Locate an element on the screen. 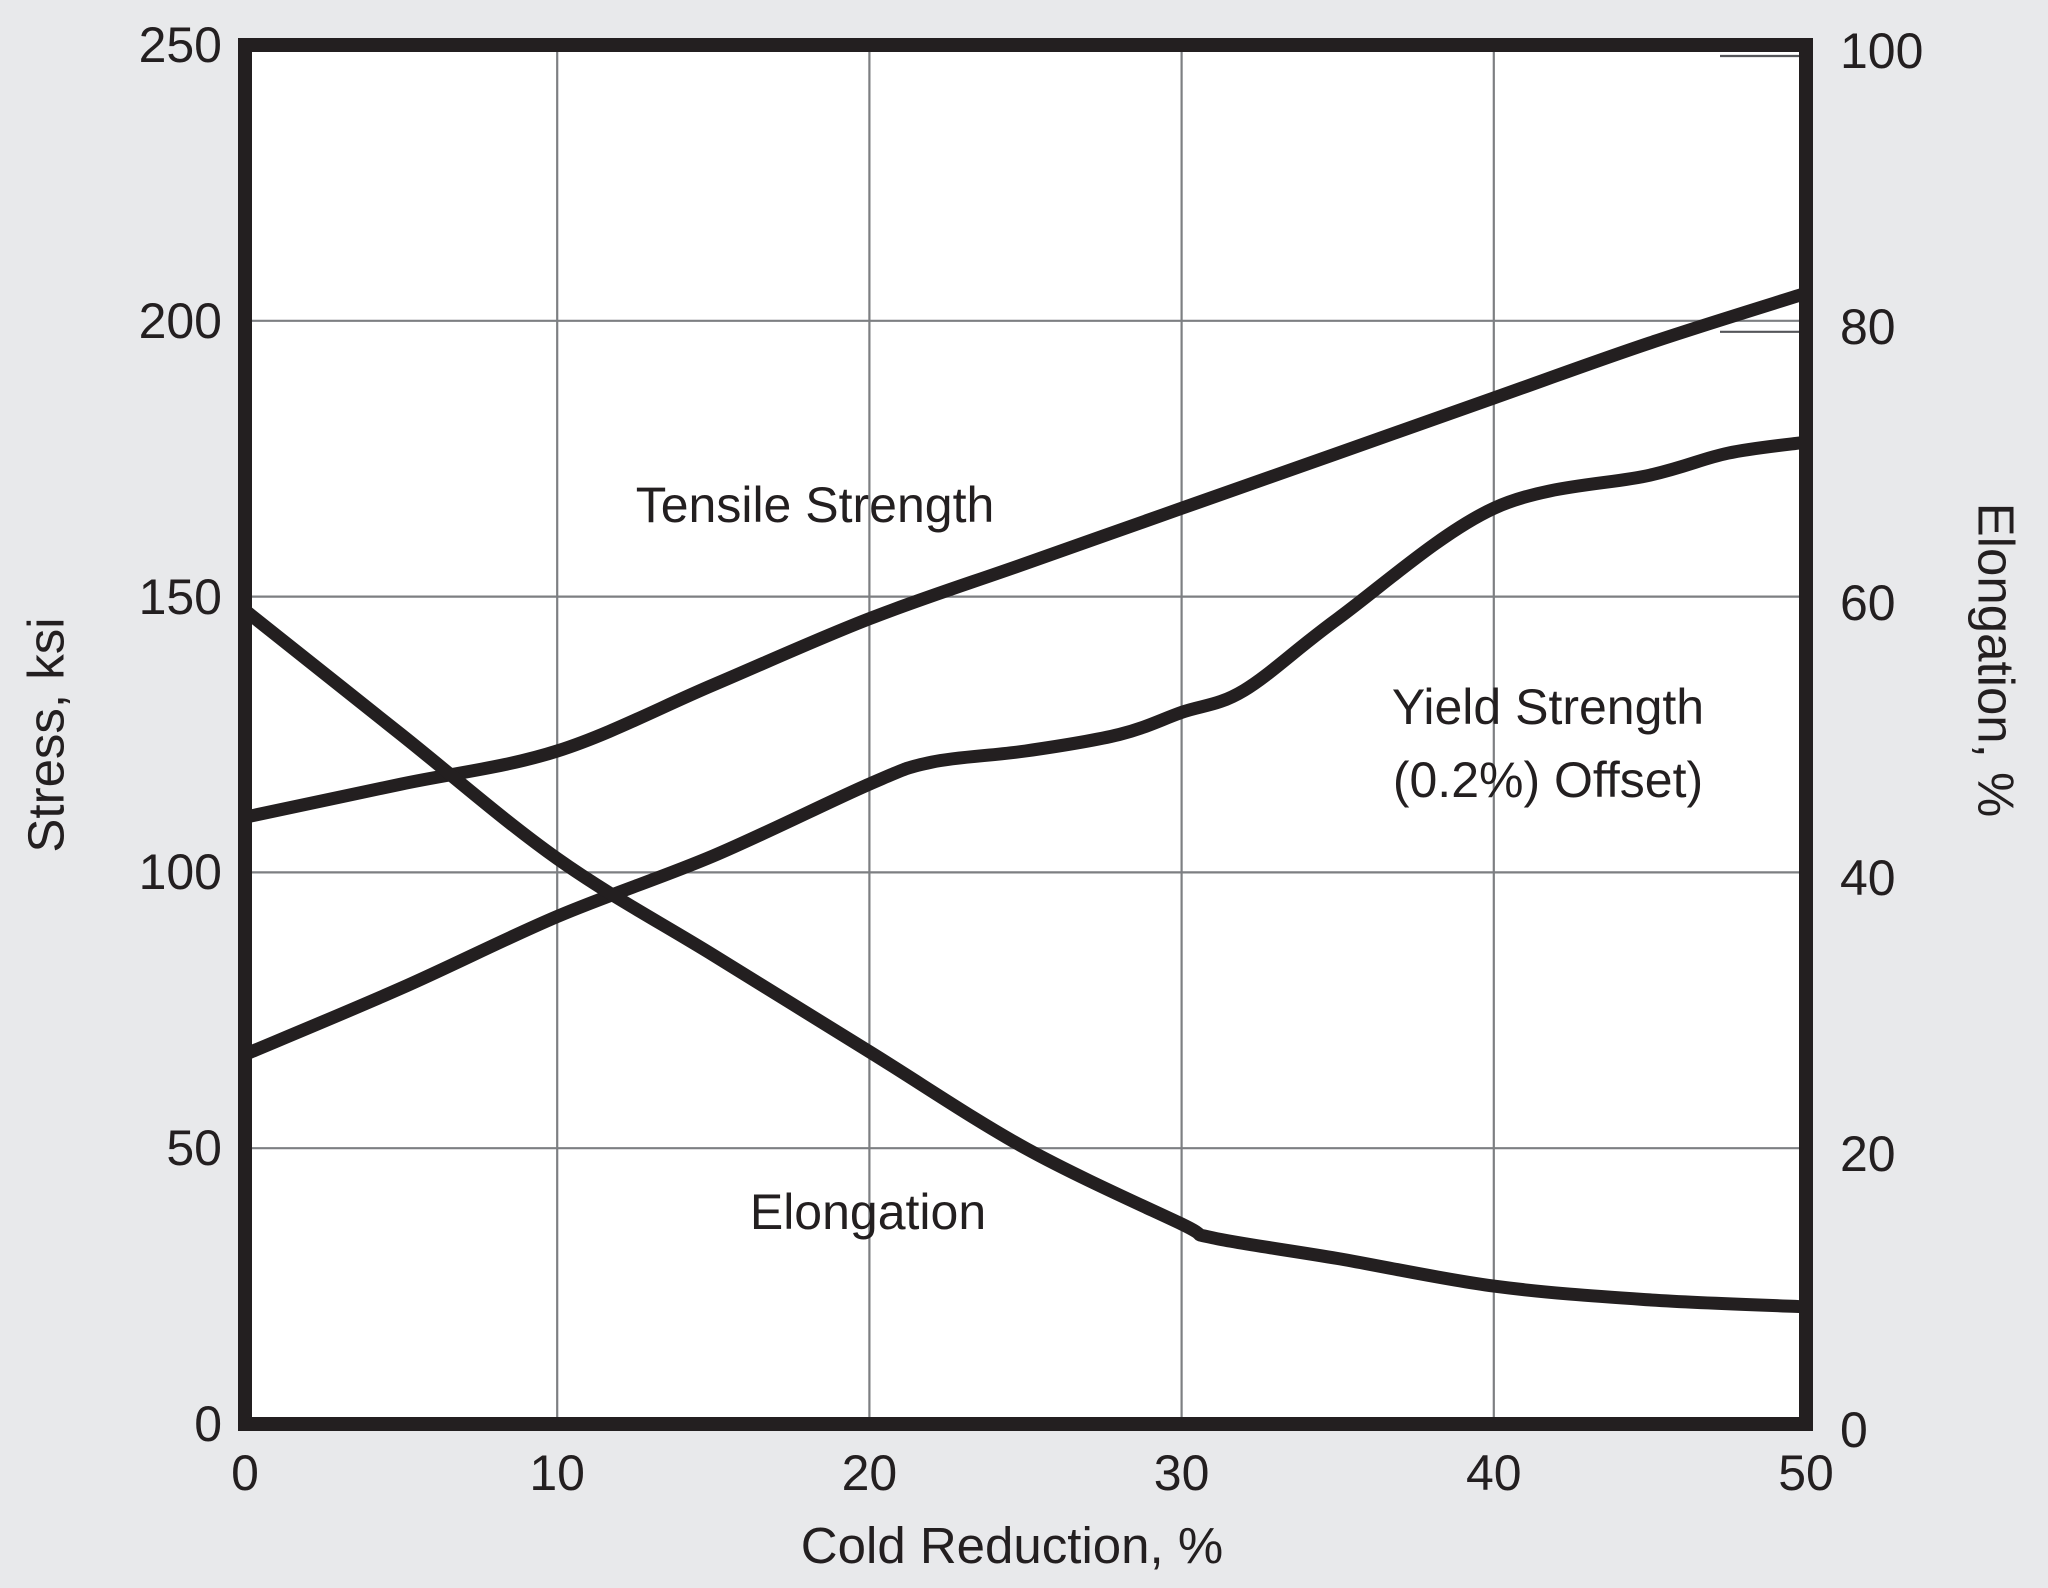  y-right-tick-80: 80 is located at coordinates (1868, 326).